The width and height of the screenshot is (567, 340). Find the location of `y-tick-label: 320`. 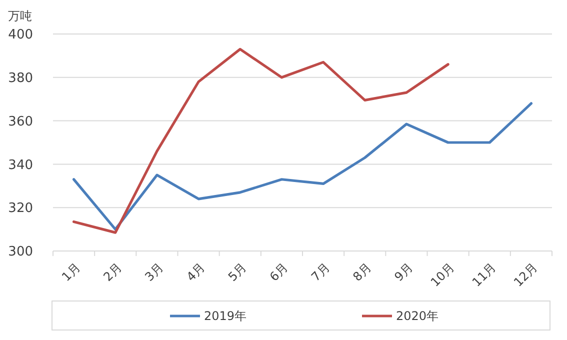

y-tick-label: 320 is located at coordinates (20, 208).